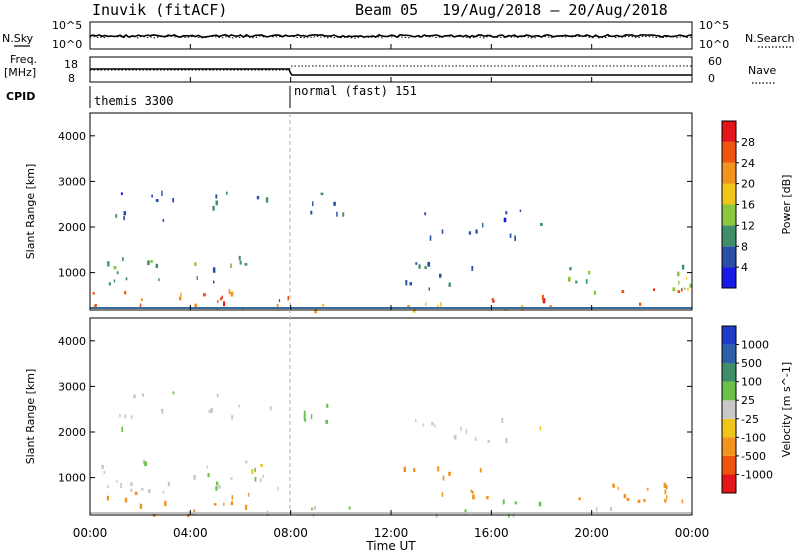 The width and height of the screenshot is (800, 554). I want to click on x-tick-label-1: 04:00, so click(190, 533).